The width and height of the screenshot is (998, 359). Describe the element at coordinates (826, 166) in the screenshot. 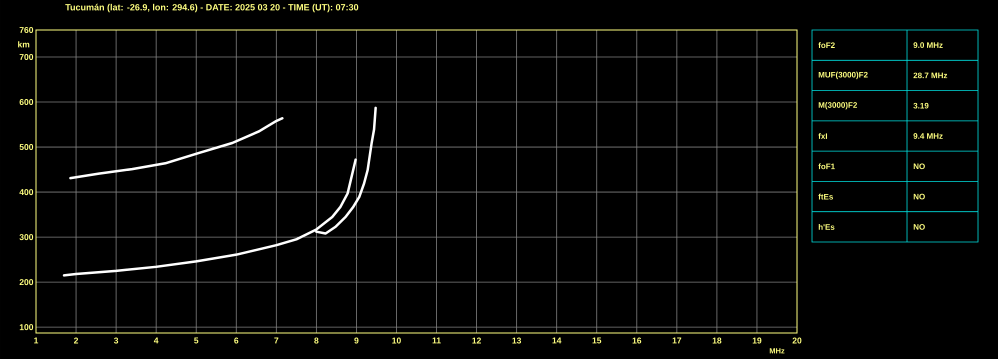

I see `text: foF1` at that location.